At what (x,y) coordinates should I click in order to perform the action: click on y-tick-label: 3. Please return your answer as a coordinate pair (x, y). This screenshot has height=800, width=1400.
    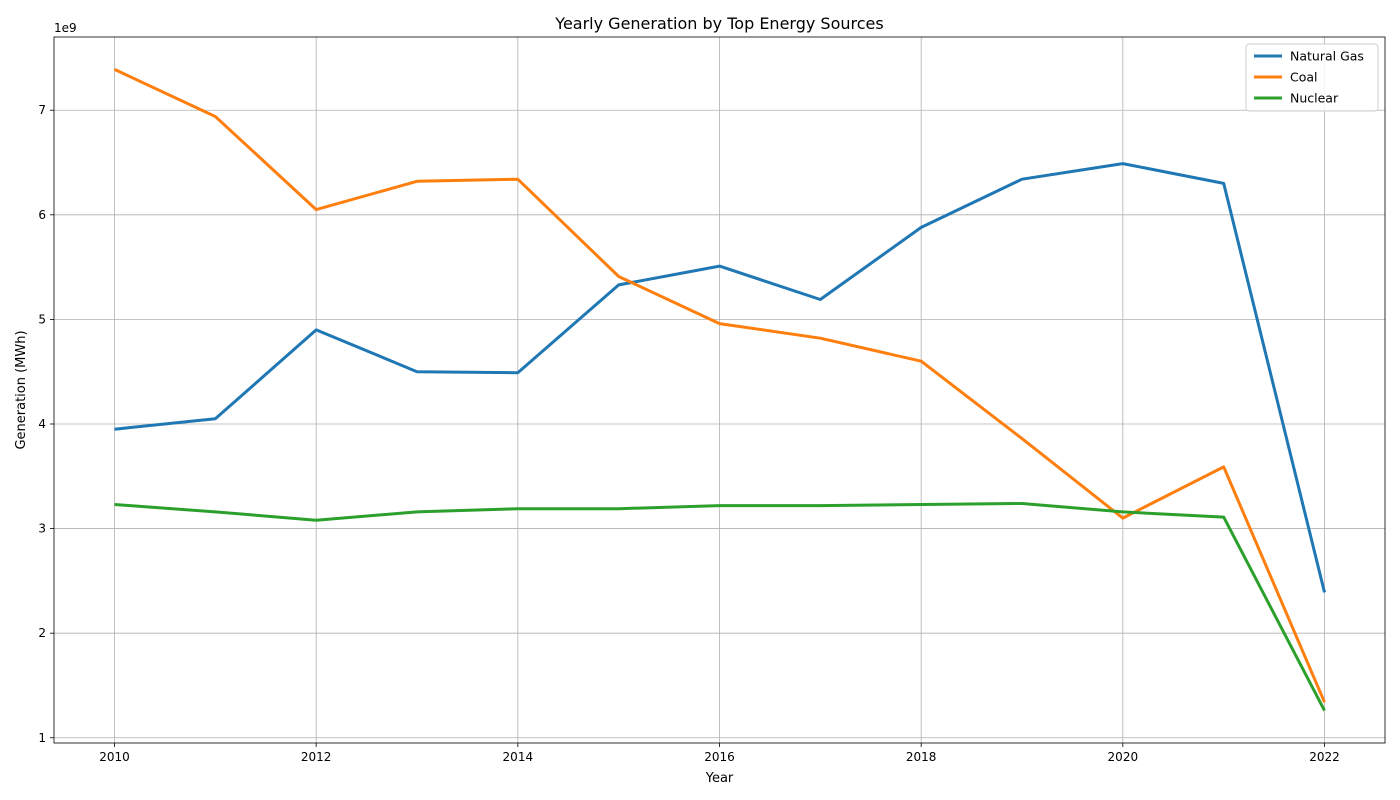
    Looking at the image, I should click on (42, 529).